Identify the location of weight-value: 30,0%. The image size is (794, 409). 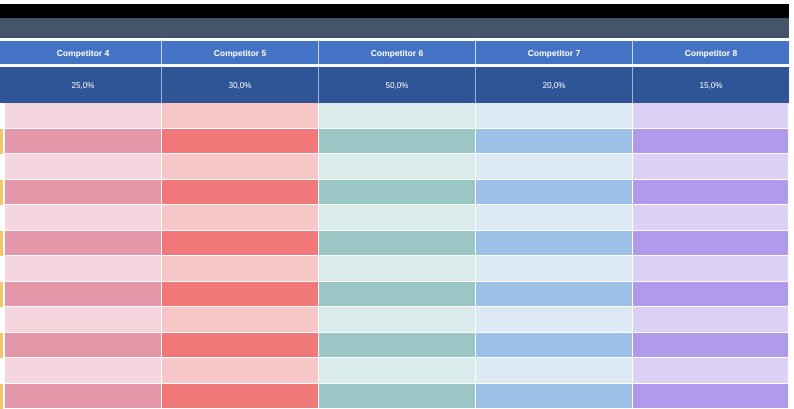
(240, 85).